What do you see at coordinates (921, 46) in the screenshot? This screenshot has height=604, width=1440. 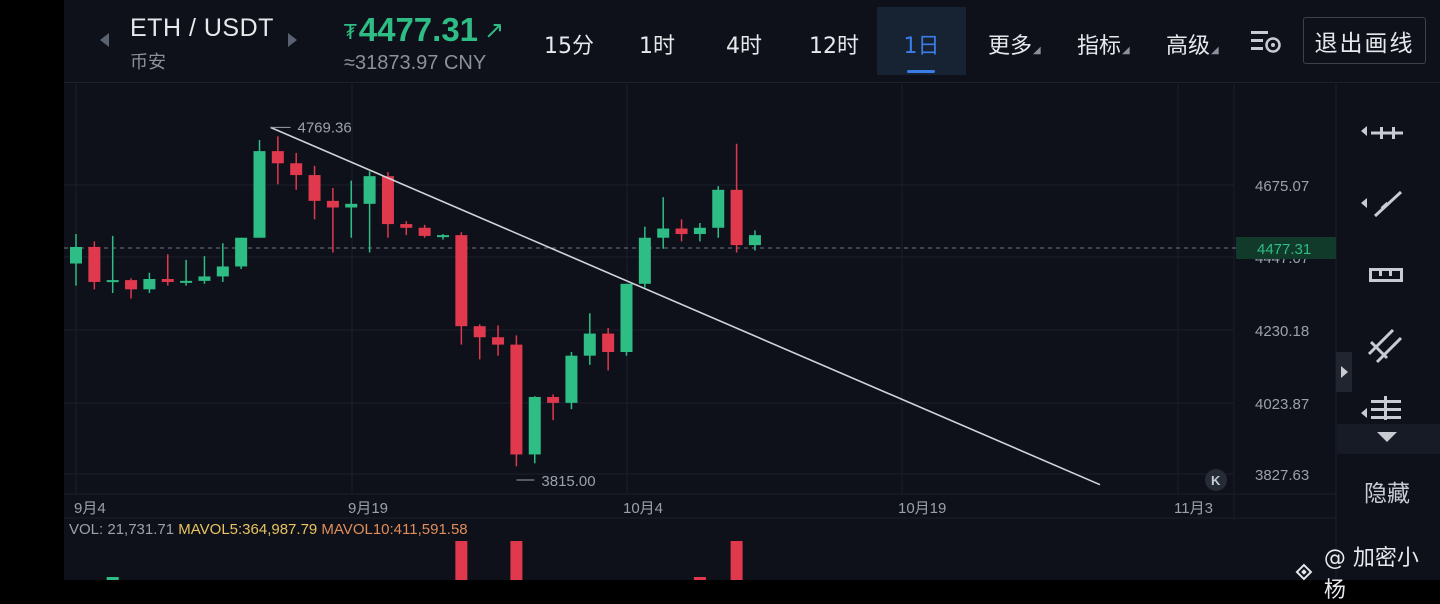 I see `tab-1d-label: 1日` at bounding box center [921, 46].